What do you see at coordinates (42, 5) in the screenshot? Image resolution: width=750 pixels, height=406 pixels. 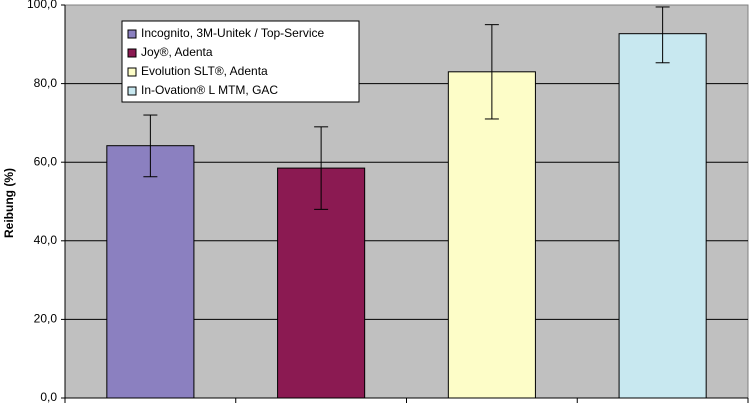 I see `y-tick-label: 100,0` at bounding box center [42, 5].